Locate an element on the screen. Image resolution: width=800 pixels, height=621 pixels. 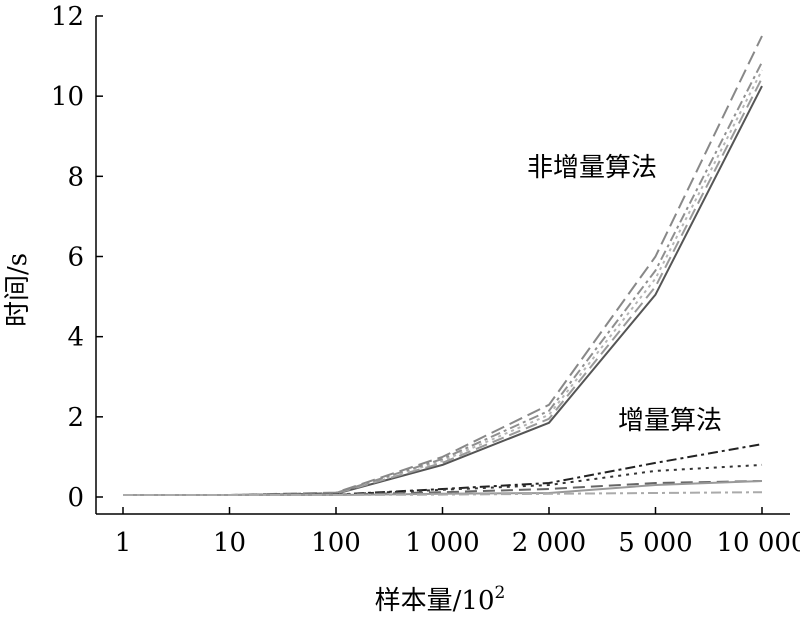
x-axis-label-main: 样本量/10 is located at coordinates (435, 601).